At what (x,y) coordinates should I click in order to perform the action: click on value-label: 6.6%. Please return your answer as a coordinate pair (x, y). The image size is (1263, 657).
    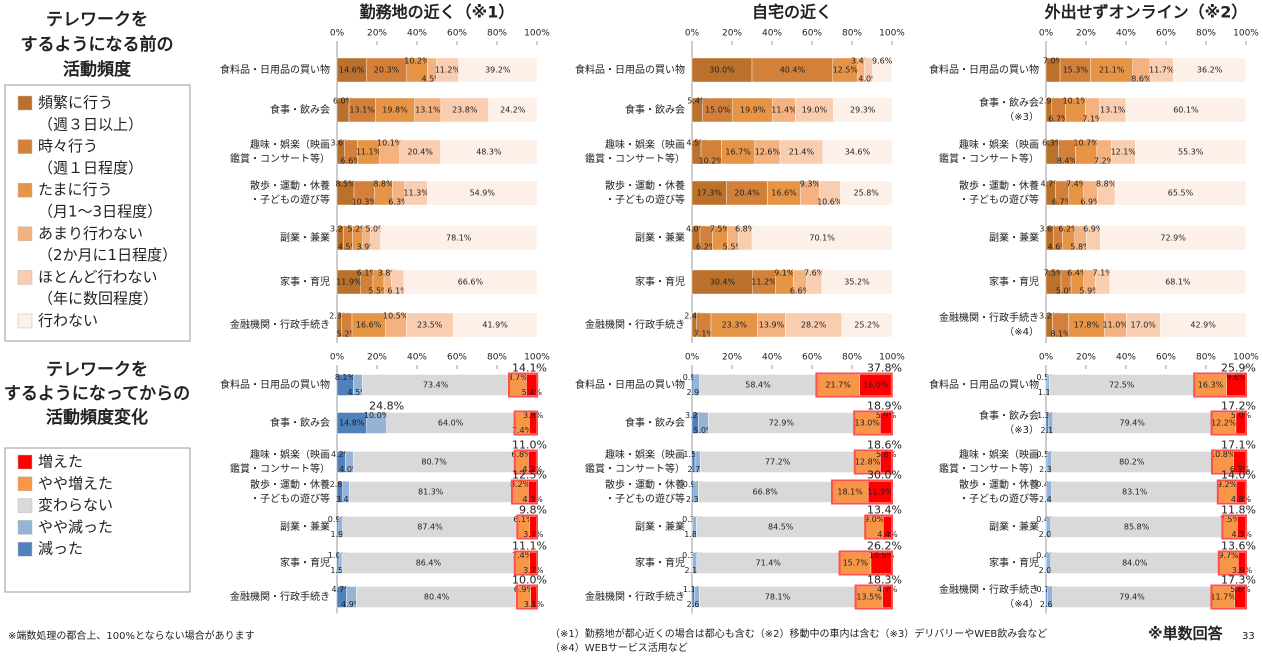
    Looking at the image, I should click on (800, 291).